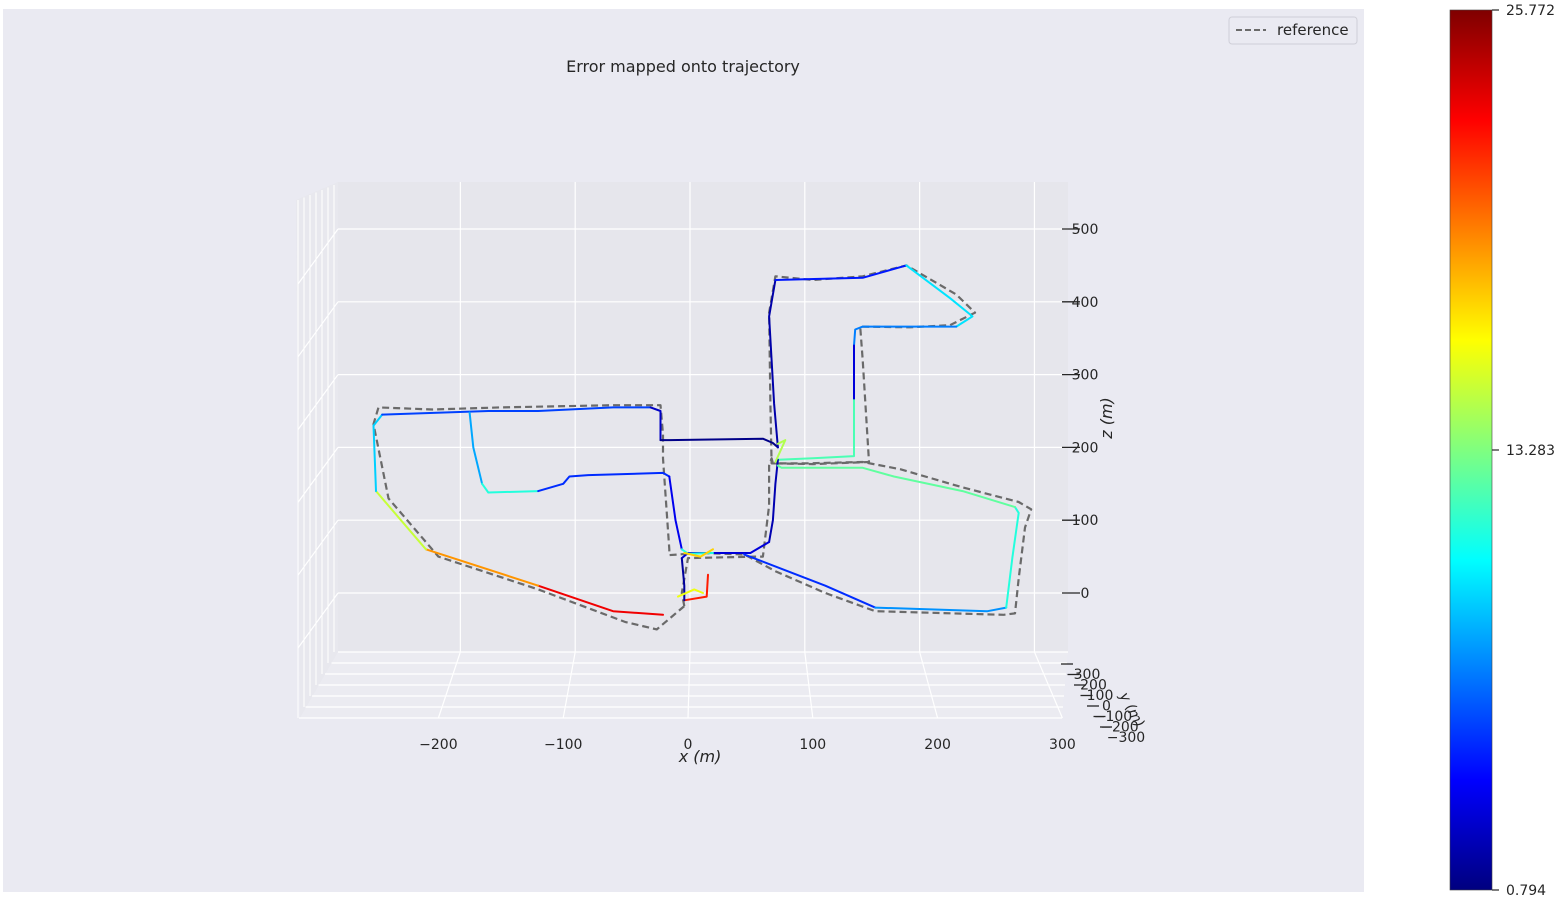  Describe the element at coordinates (1313, 30) in the screenshot. I see `legend-reference-label: reference` at that location.